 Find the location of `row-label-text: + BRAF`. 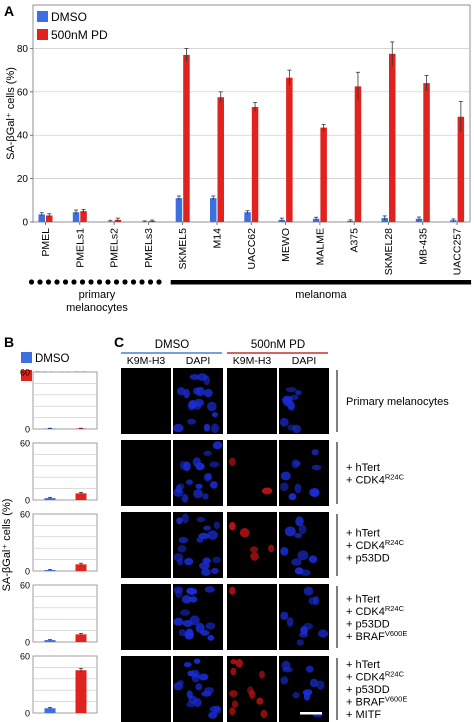

row-label-text: + BRAF is located at coordinates (365, 637).